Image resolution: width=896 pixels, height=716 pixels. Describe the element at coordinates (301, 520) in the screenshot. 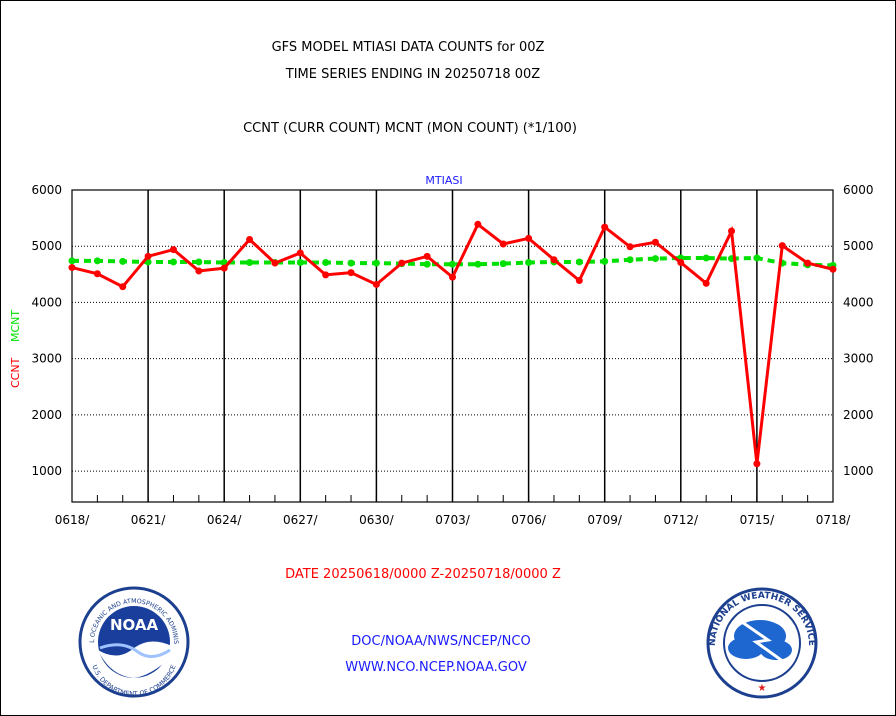

I see `x-tick-label: 0627/` at that location.